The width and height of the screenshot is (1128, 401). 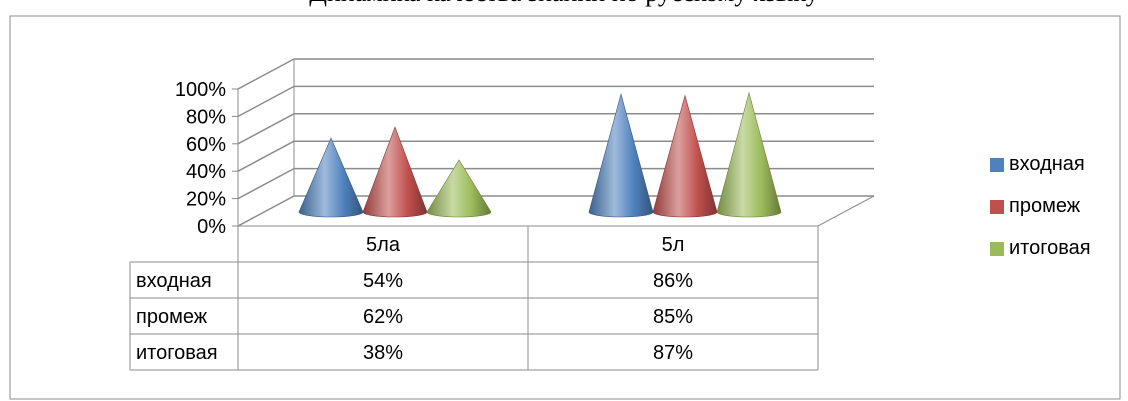 I want to click on table-series-label: итоговая, so click(x=177, y=353).